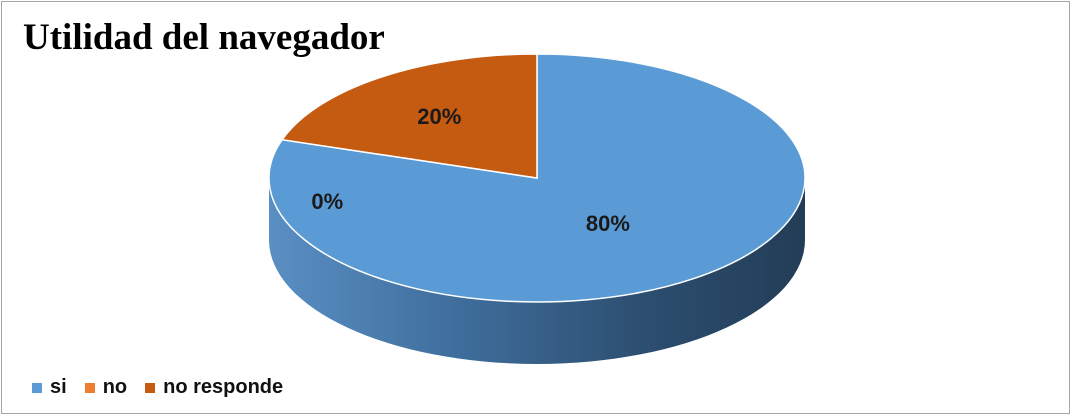  What do you see at coordinates (150, 387) in the screenshot?
I see `legend-swatch-no-responde` at bounding box center [150, 387].